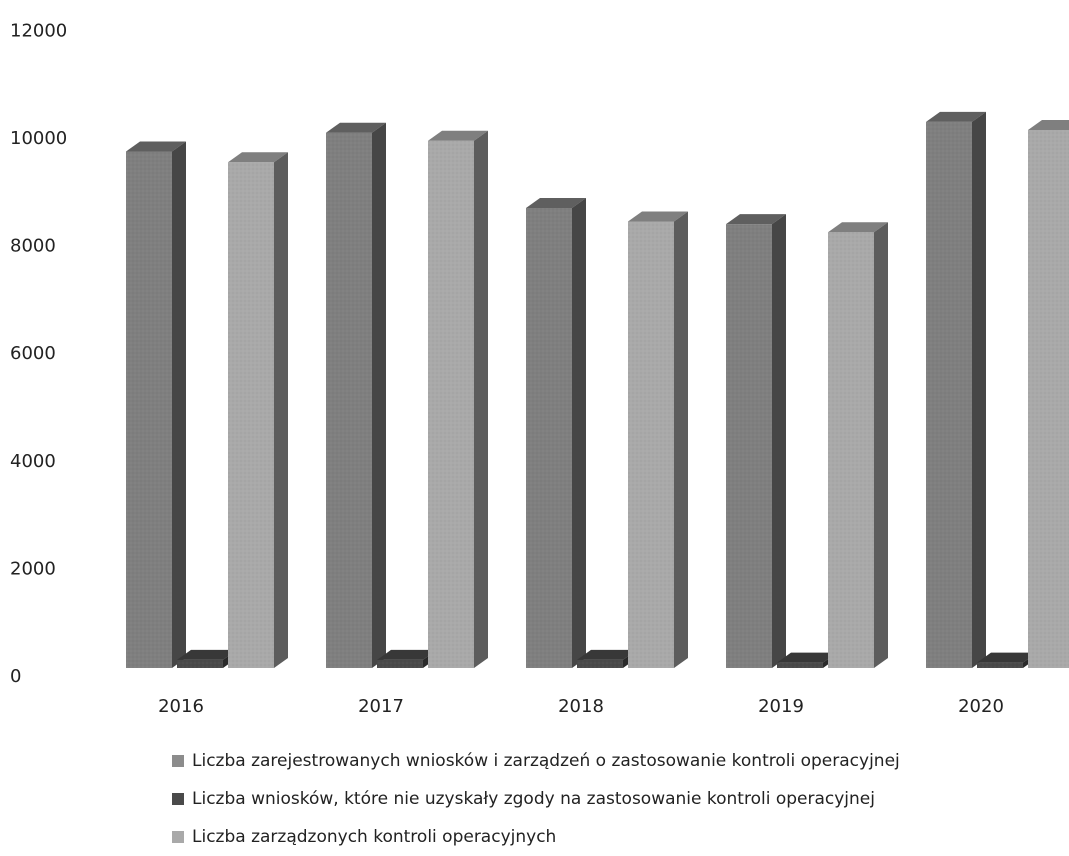 This screenshot has height=856, width=1069. Describe the element at coordinates (181, 706) in the screenshot. I see `x-tick-label: 2016` at that location.